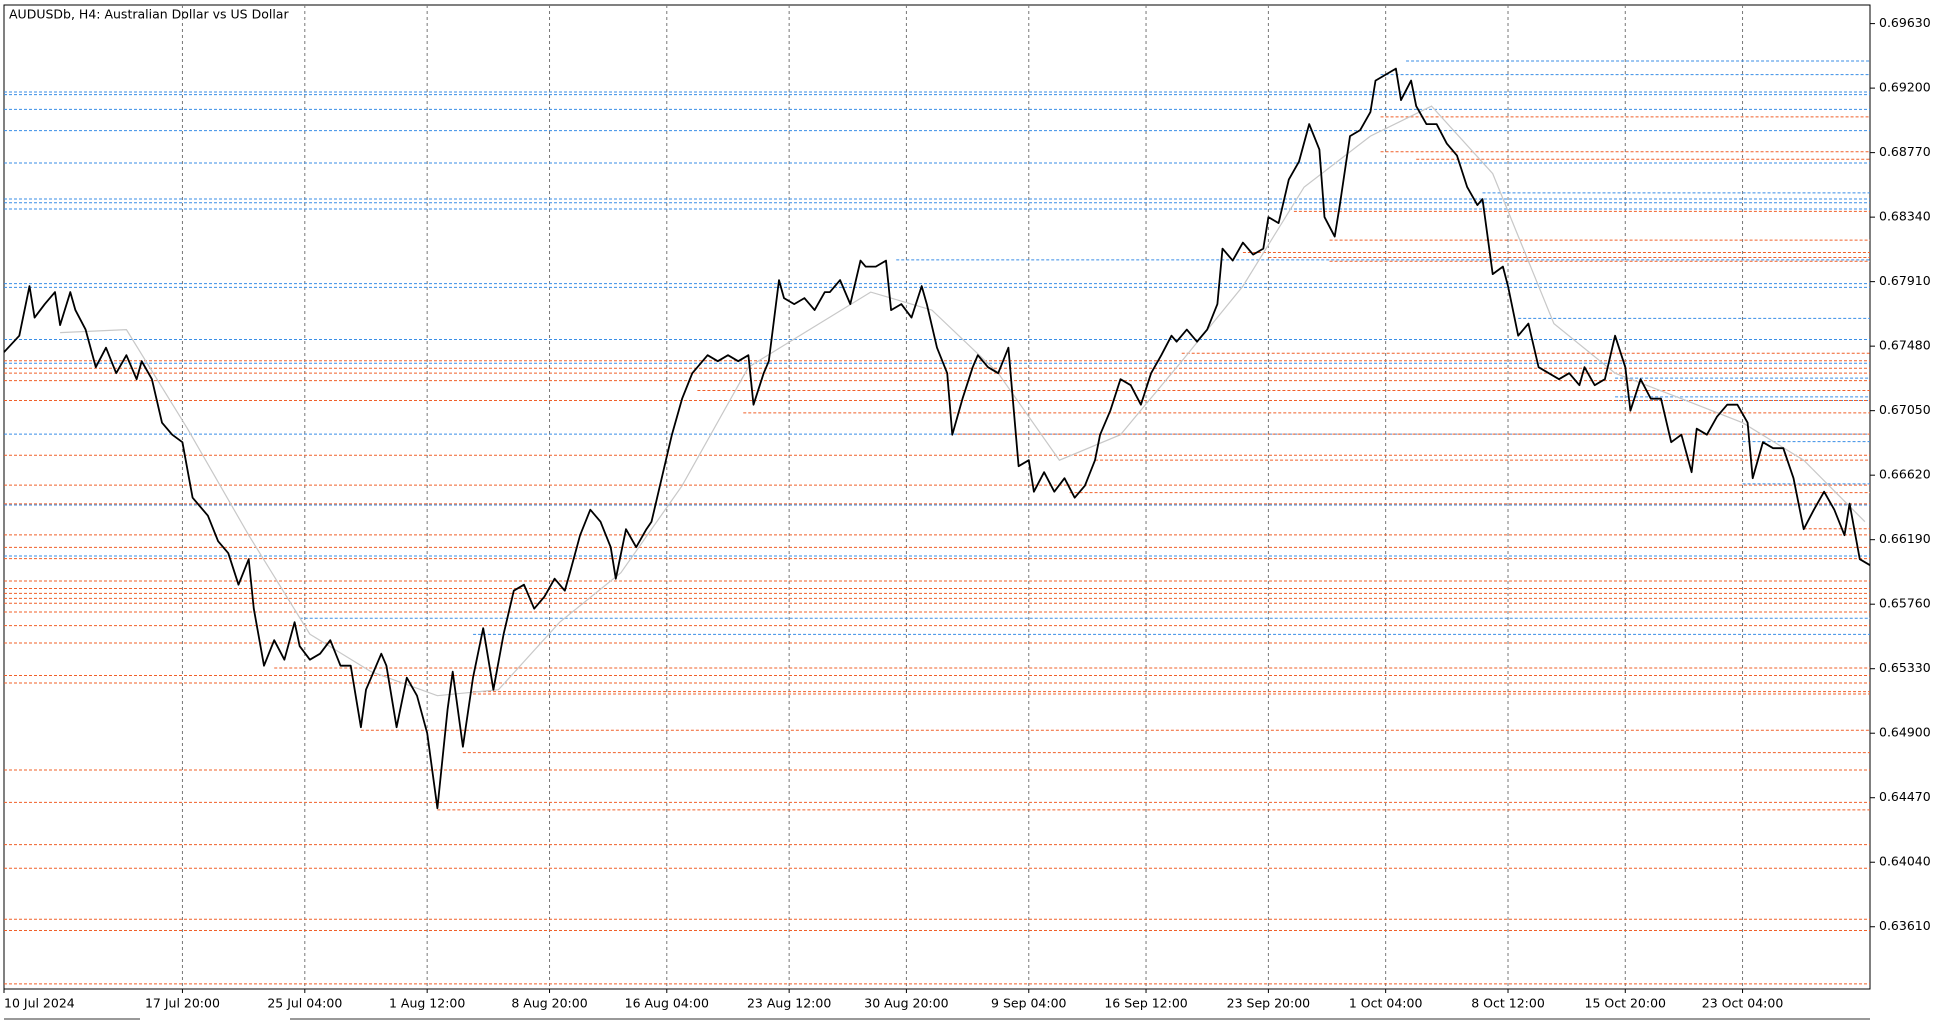  Describe the element at coordinates (1905, 603) in the screenshot. I see `y-tick-label: 0.65760` at that location.